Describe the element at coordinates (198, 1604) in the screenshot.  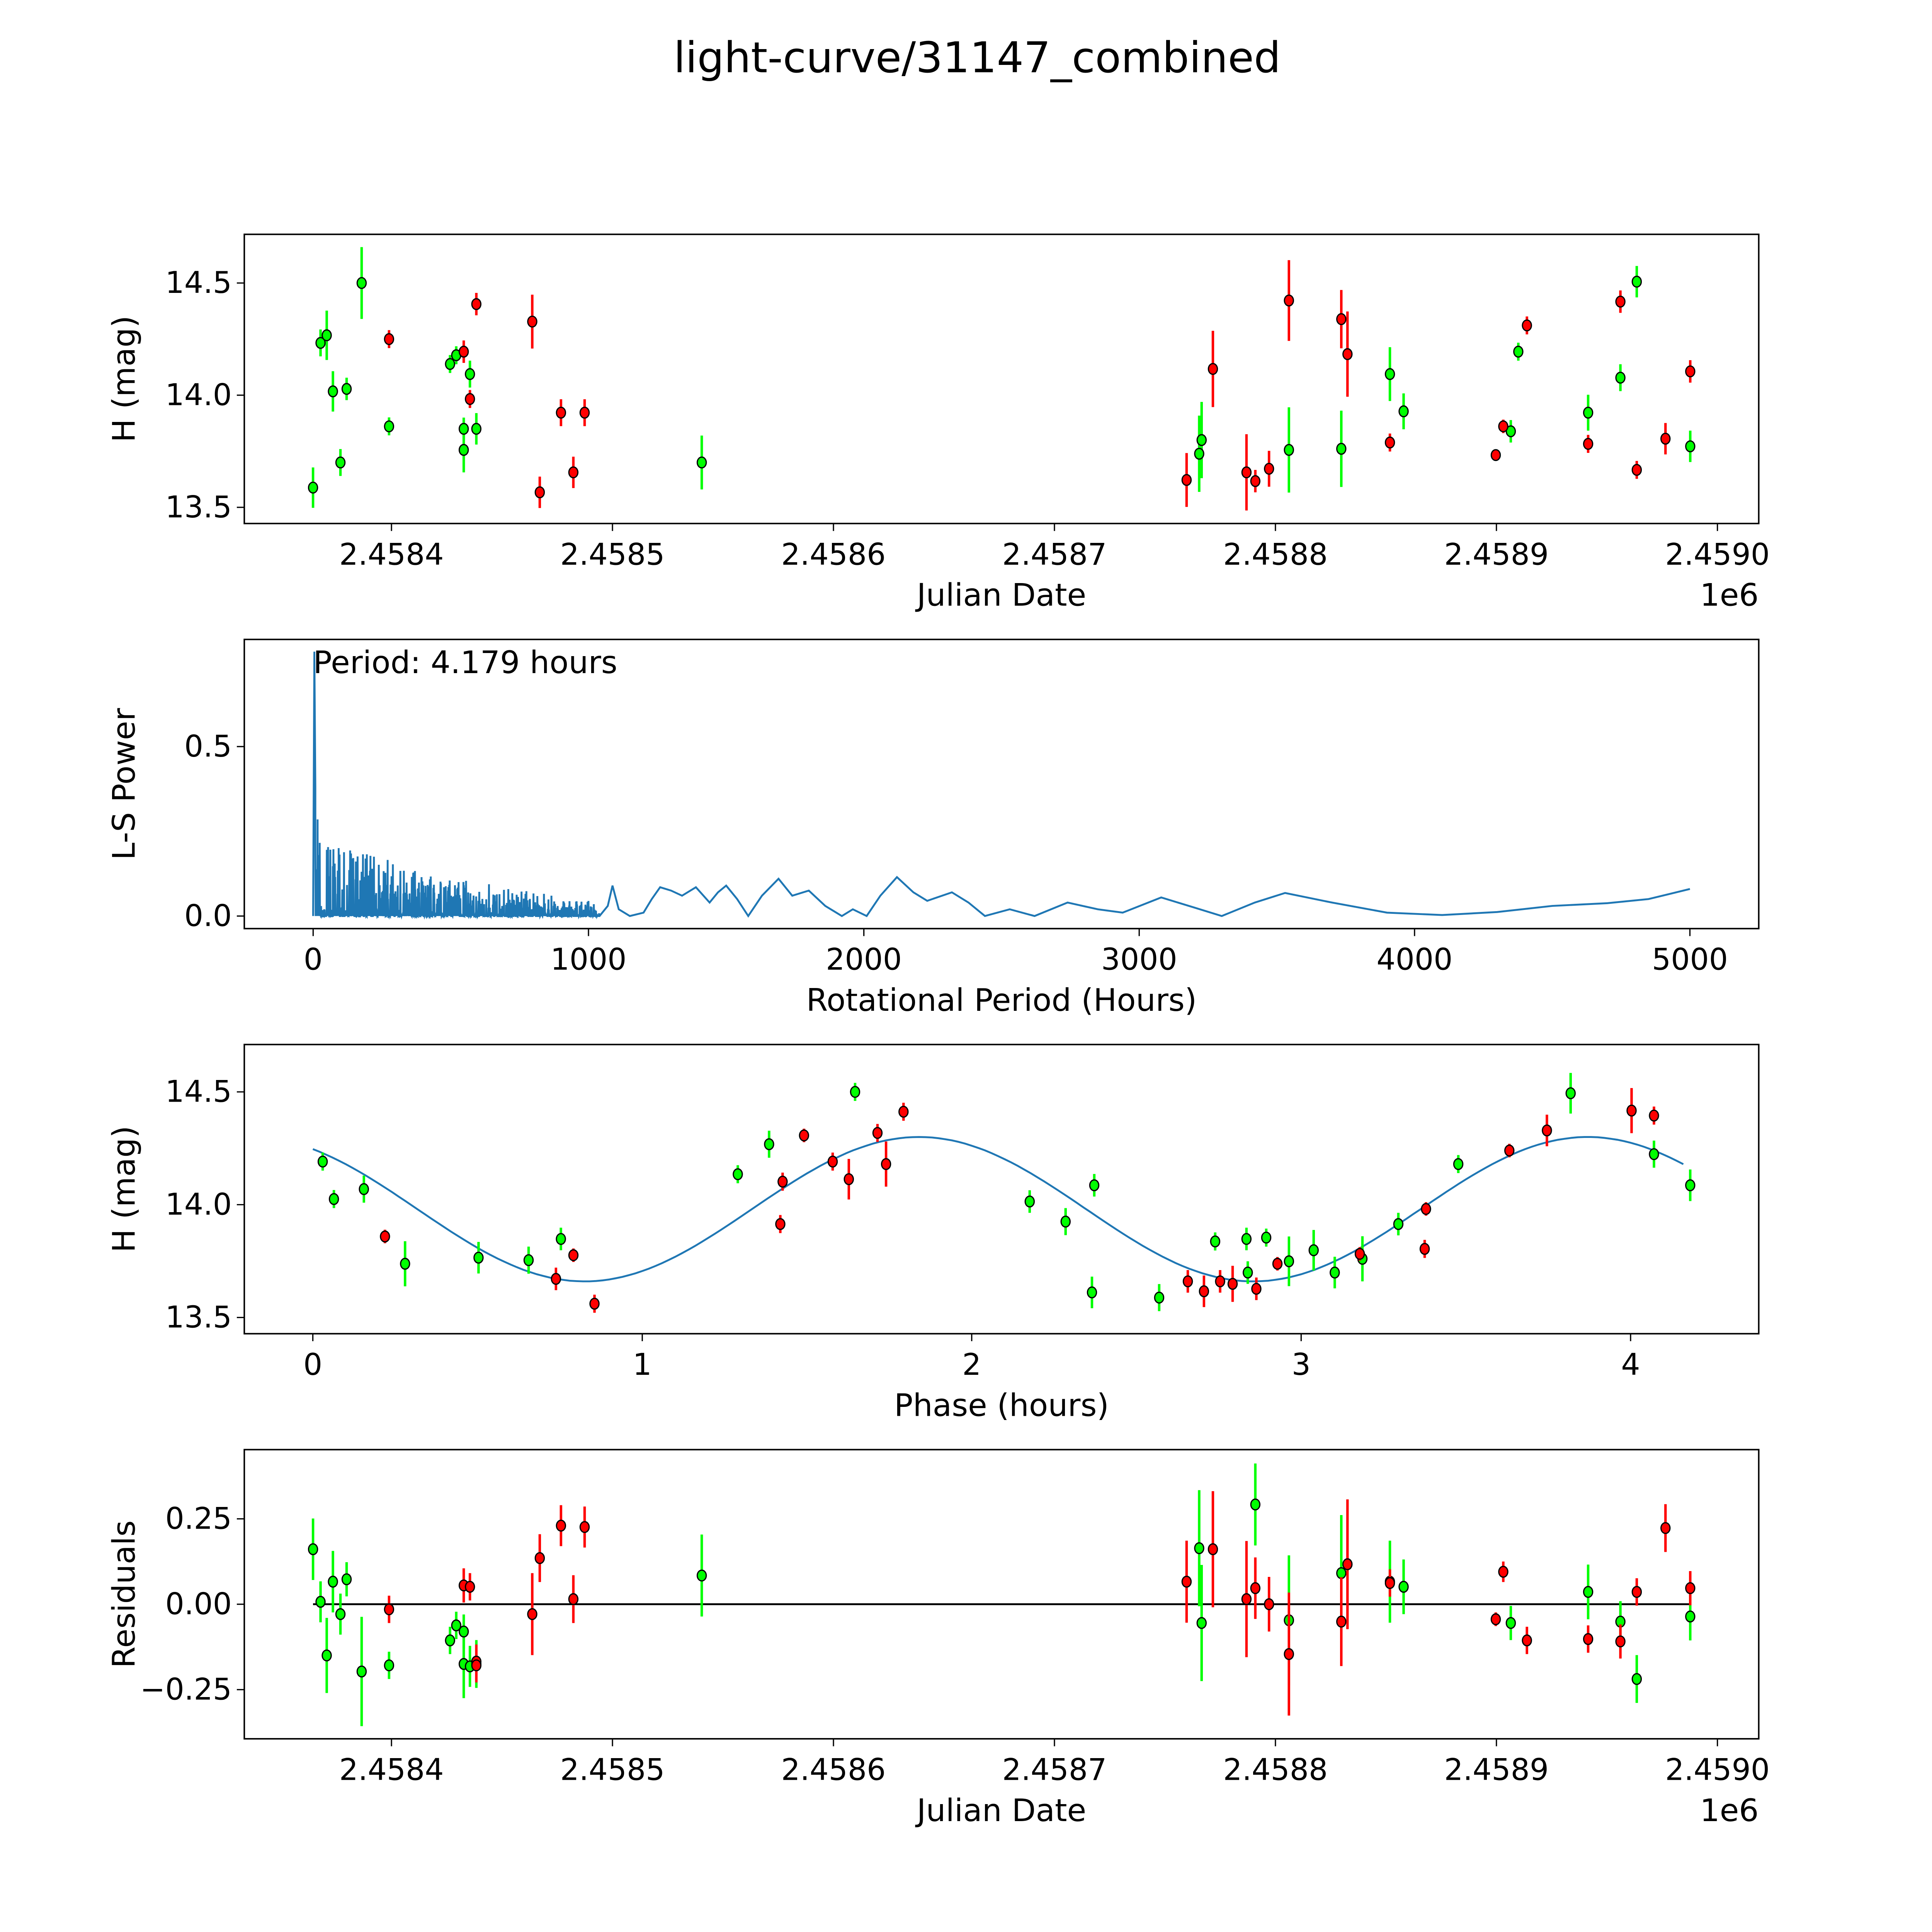
I see `y-tick-label: 0.00` at that location.